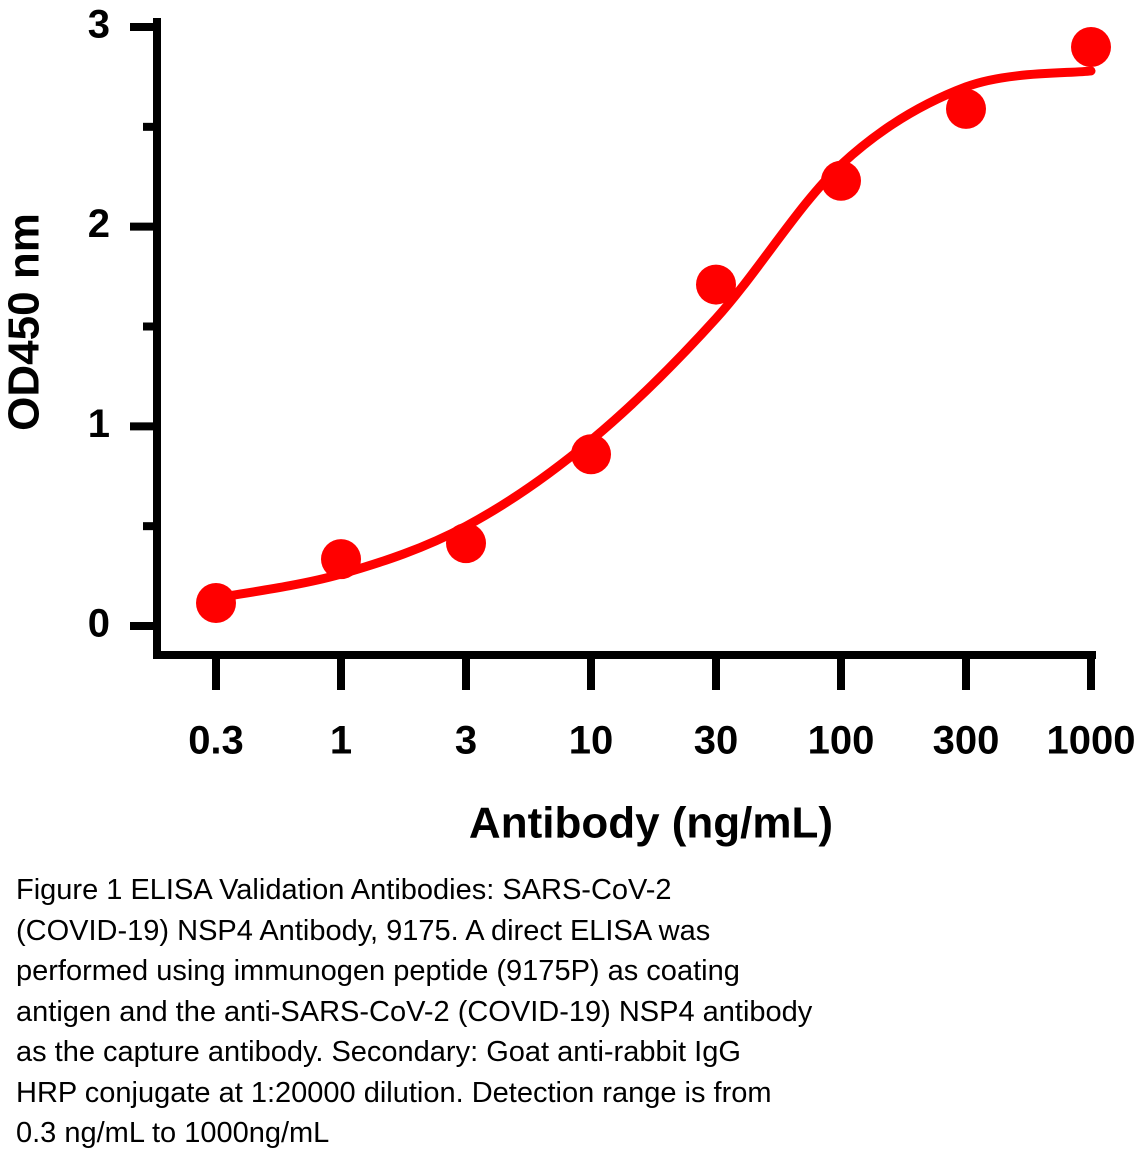 The image size is (1148, 1162). Describe the element at coordinates (966, 741) in the screenshot. I see `x-tick-label: 300` at that location.